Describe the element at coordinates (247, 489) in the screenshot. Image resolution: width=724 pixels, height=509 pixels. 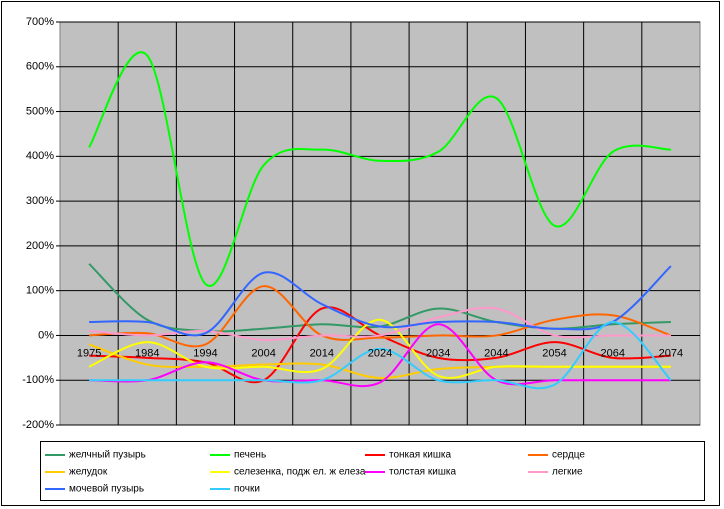
I see `legend-label: почки` at that location.